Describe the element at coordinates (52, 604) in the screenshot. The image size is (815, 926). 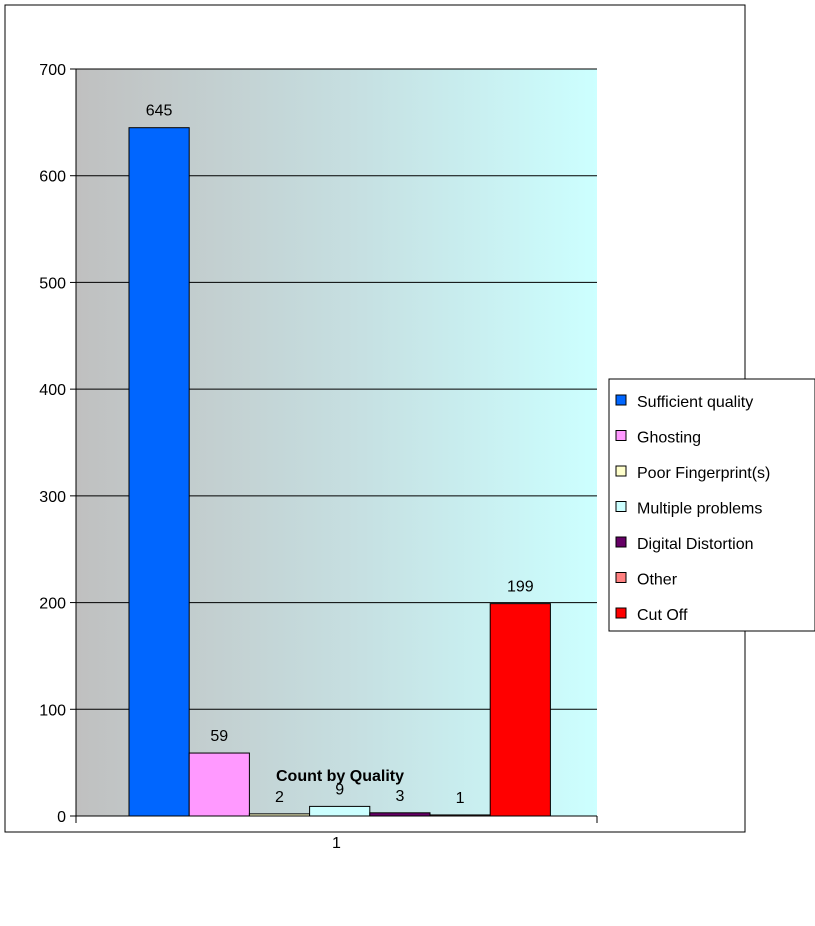
I see `y-tick-label: 200` at that location.